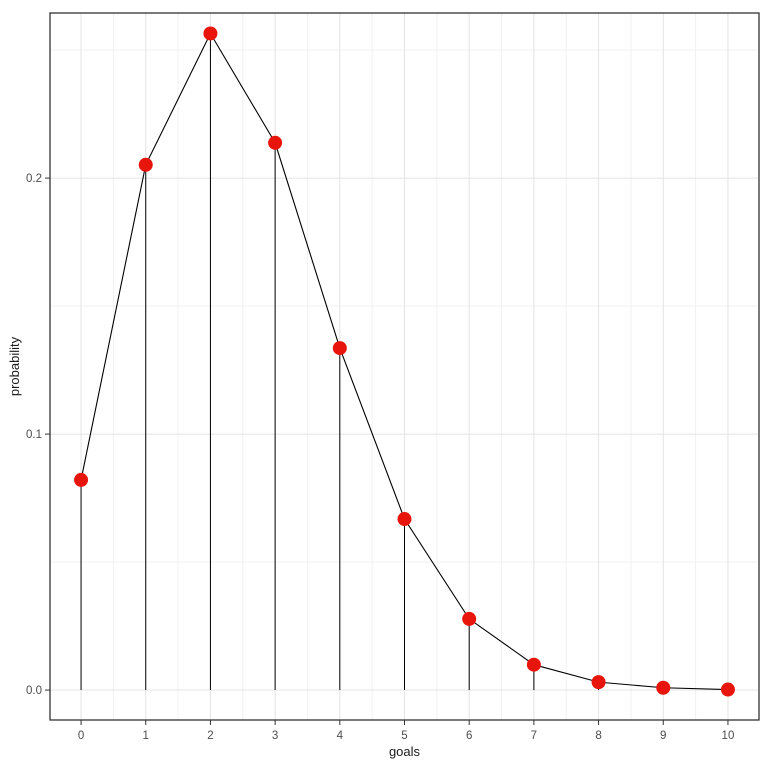 Image resolution: width=768 pixels, height=768 pixels. I want to click on x-tick-label: 9, so click(663, 736).